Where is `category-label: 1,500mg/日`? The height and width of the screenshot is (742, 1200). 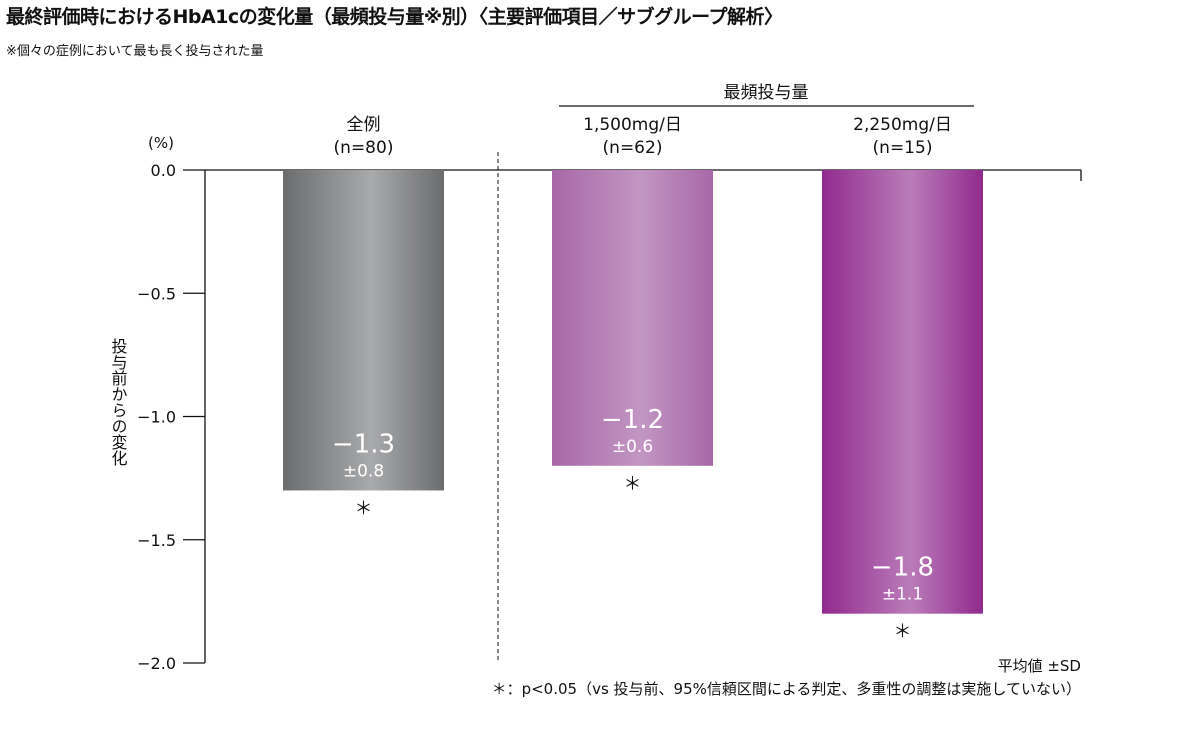
category-label: 1,500mg/日 is located at coordinates (632, 125).